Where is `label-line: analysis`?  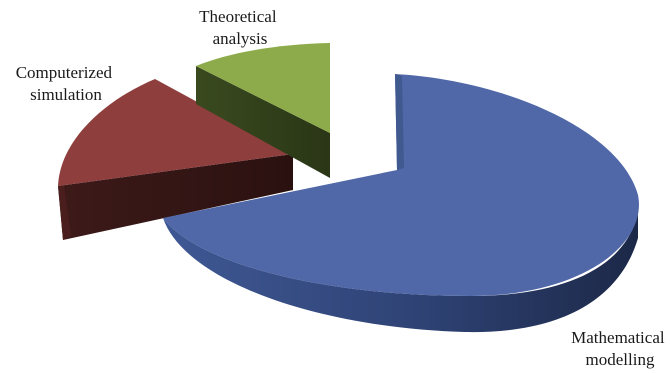 label-line: analysis is located at coordinates (240, 38).